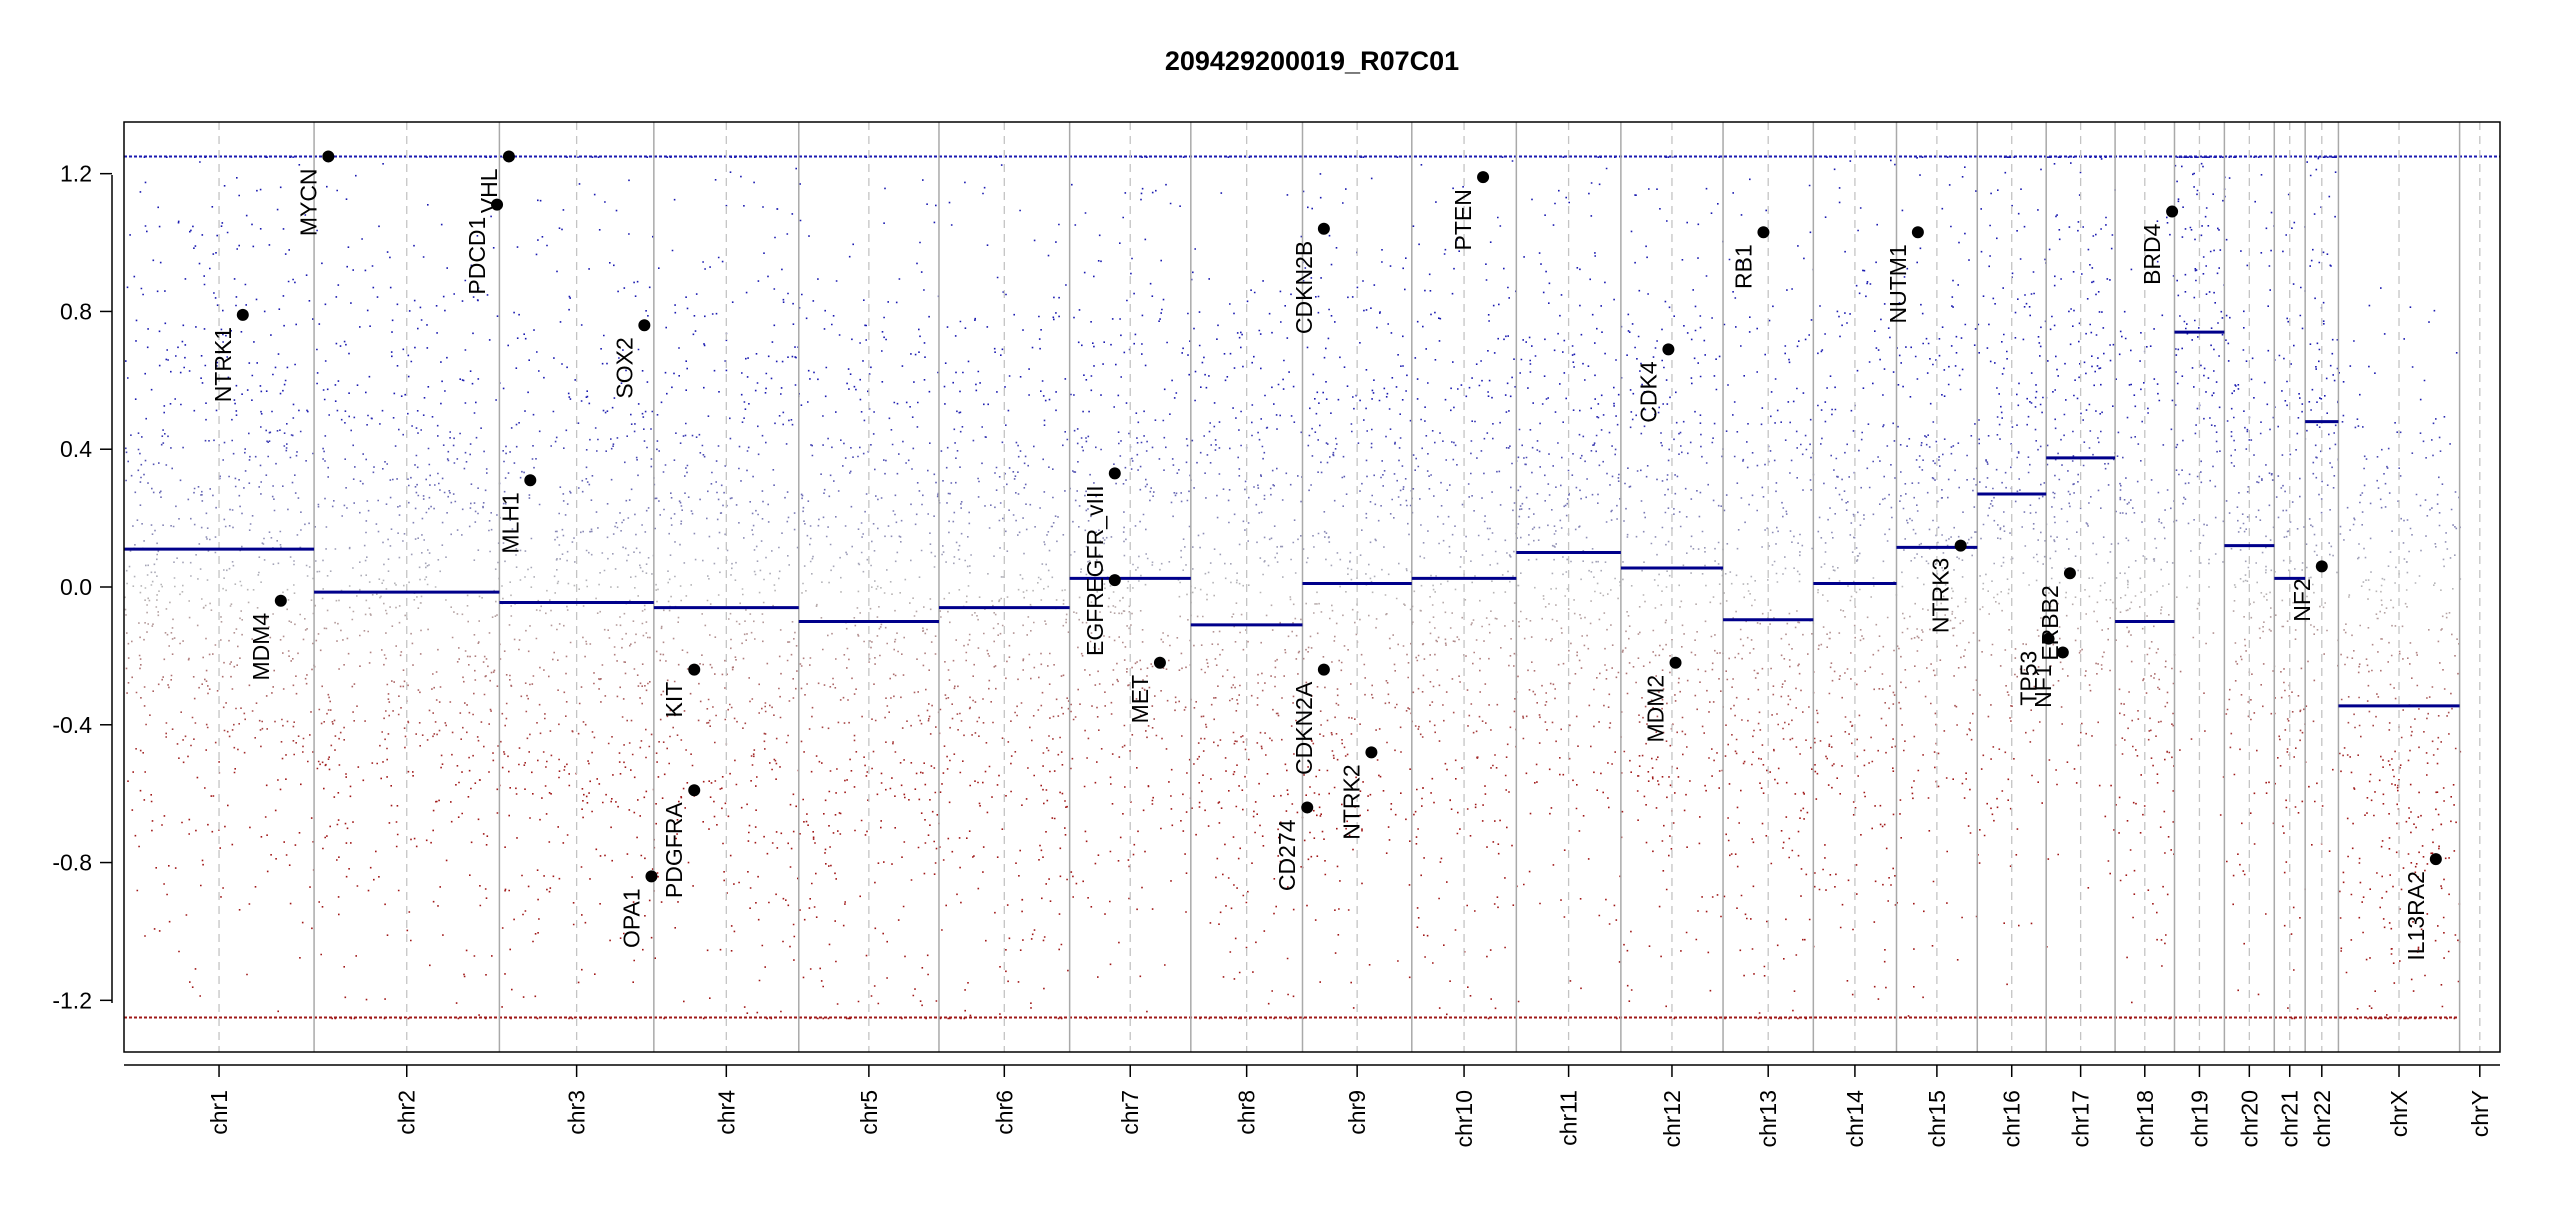  I want to click on x-tick-label-chr10: chr10, so click(1464, 1119).